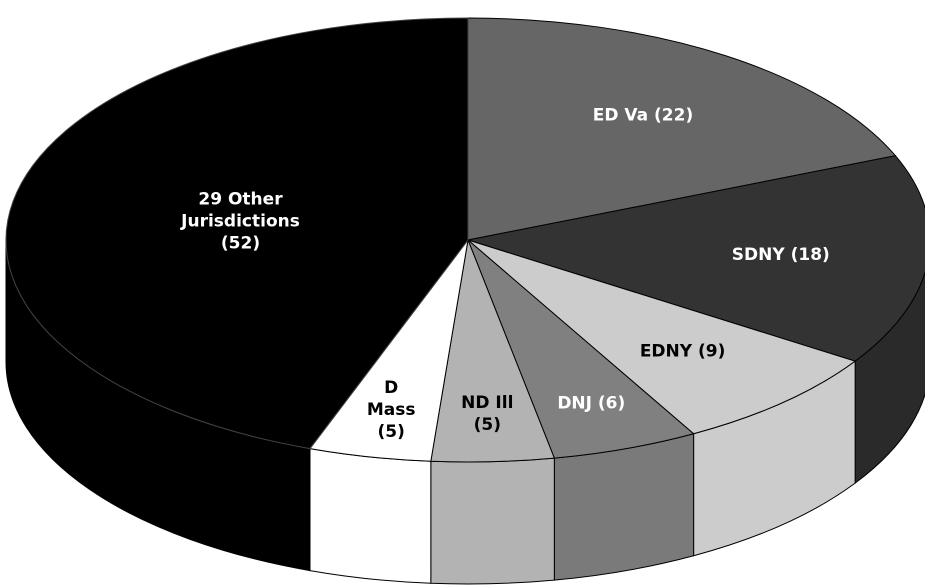  I want to click on slice-label-d-mass: D Mass (5), so click(391, 410).